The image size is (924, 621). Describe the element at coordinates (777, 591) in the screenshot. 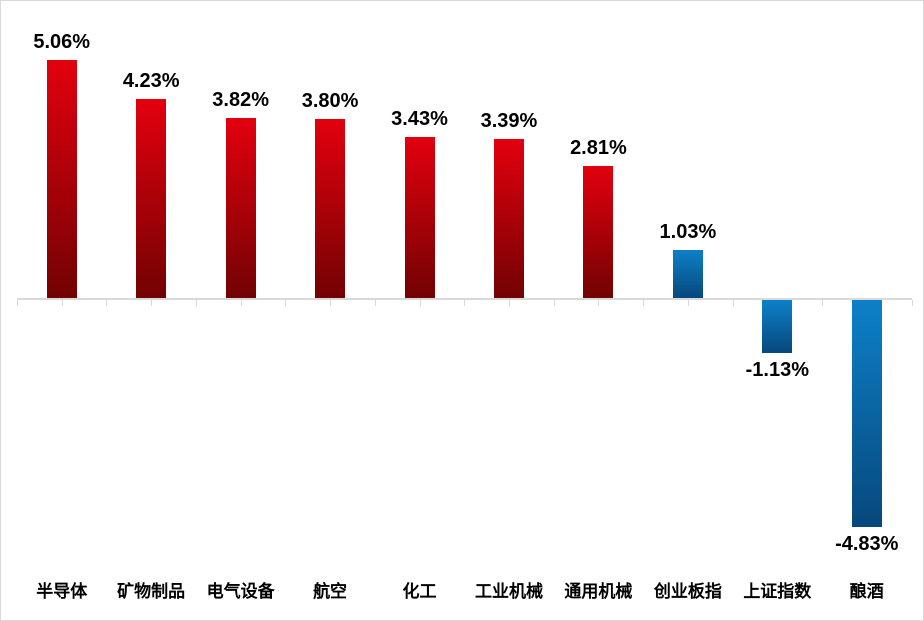

I see `category-label: 上证指数` at that location.